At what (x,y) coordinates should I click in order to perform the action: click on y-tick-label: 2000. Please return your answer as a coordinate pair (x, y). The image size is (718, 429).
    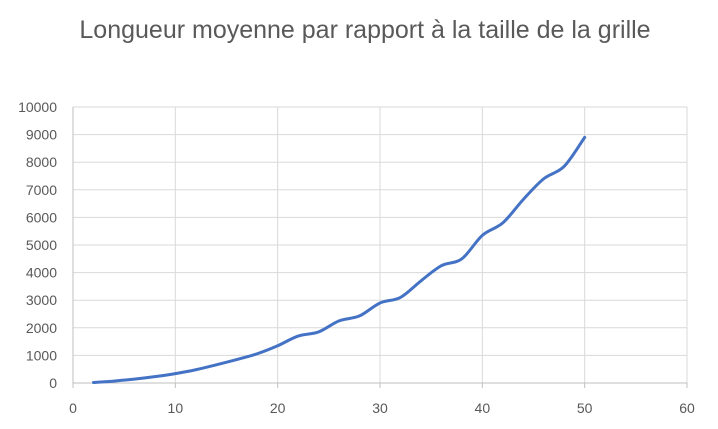
    Looking at the image, I should click on (41, 328).